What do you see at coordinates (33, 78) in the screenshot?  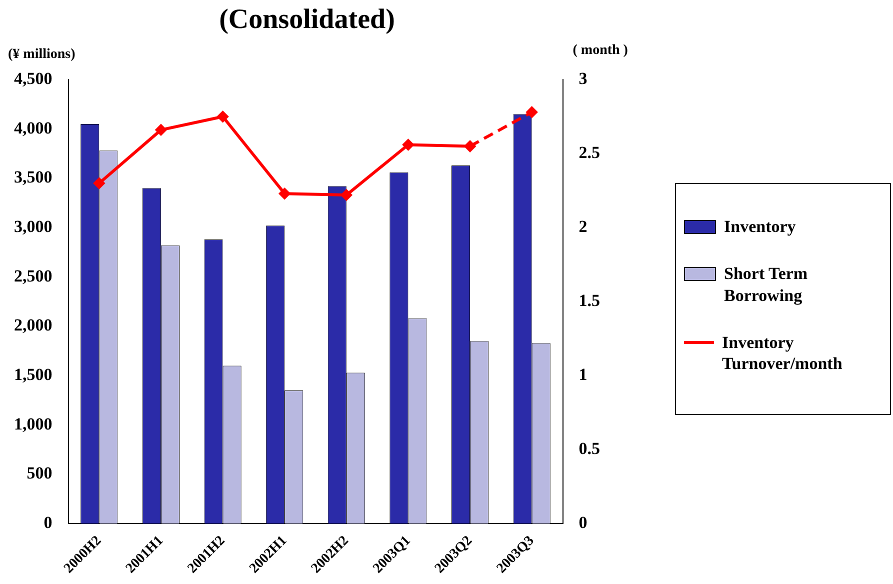 I see `y-tick-label: 4,500` at bounding box center [33, 78].